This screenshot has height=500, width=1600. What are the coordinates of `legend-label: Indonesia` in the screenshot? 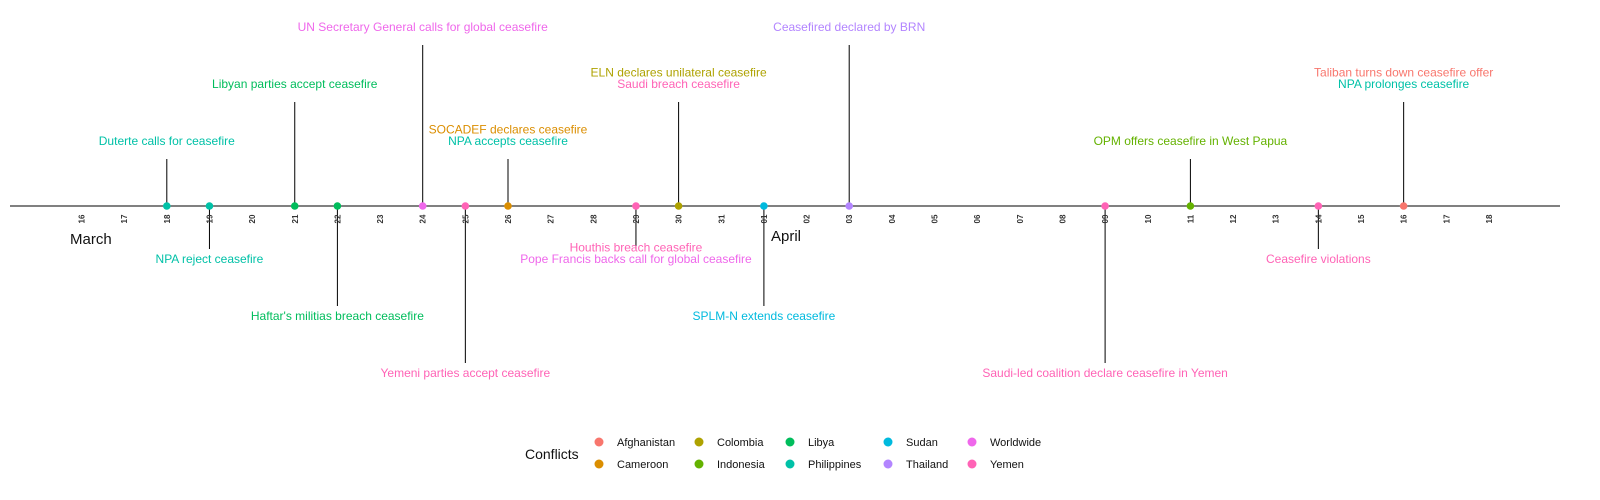 It's located at (741, 465).